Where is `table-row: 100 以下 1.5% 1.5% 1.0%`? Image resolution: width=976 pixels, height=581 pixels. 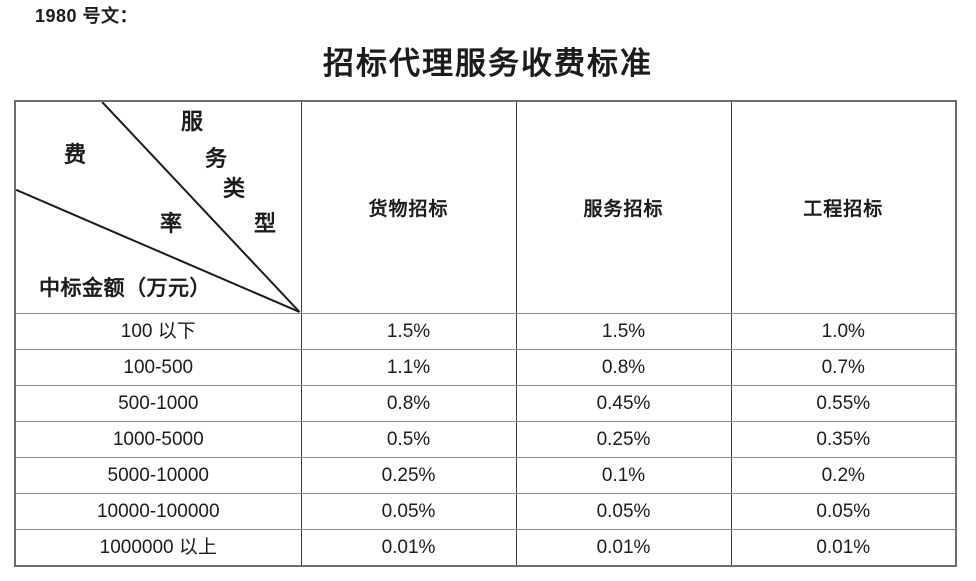
table-row: 100 以下 1.5% 1.5% 1.0% is located at coordinates (485, 331).